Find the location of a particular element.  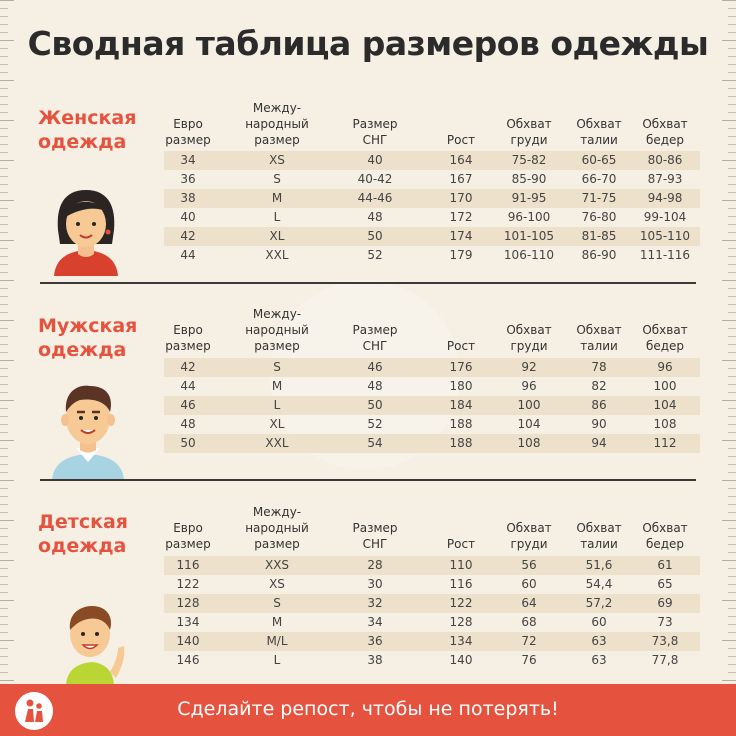

table-cell: XL is located at coordinates (277, 424).